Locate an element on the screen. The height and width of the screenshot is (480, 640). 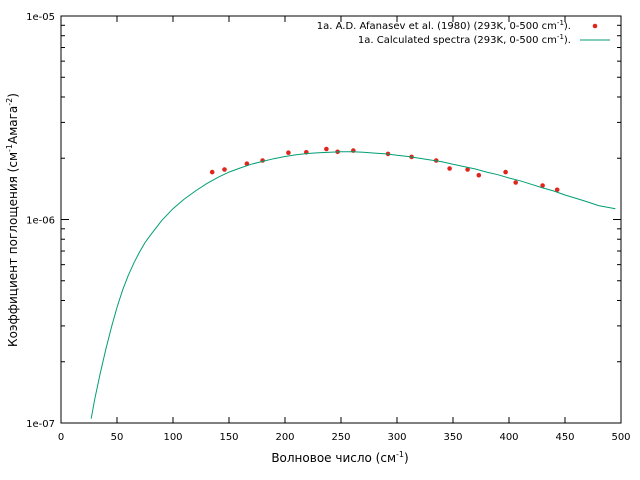
x-tick-label: 400 is located at coordinates (508, 437).